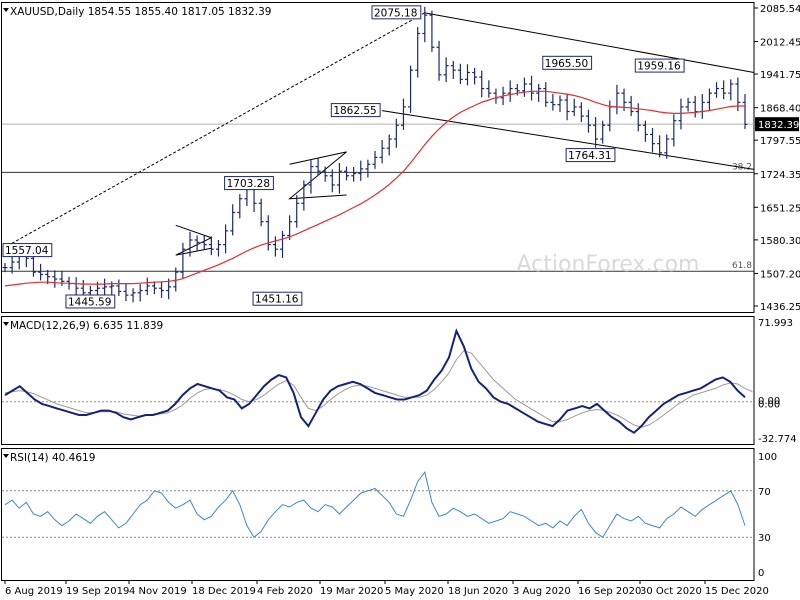  I want to click on price-annotation-label: 1862.55, so click(354, 111).